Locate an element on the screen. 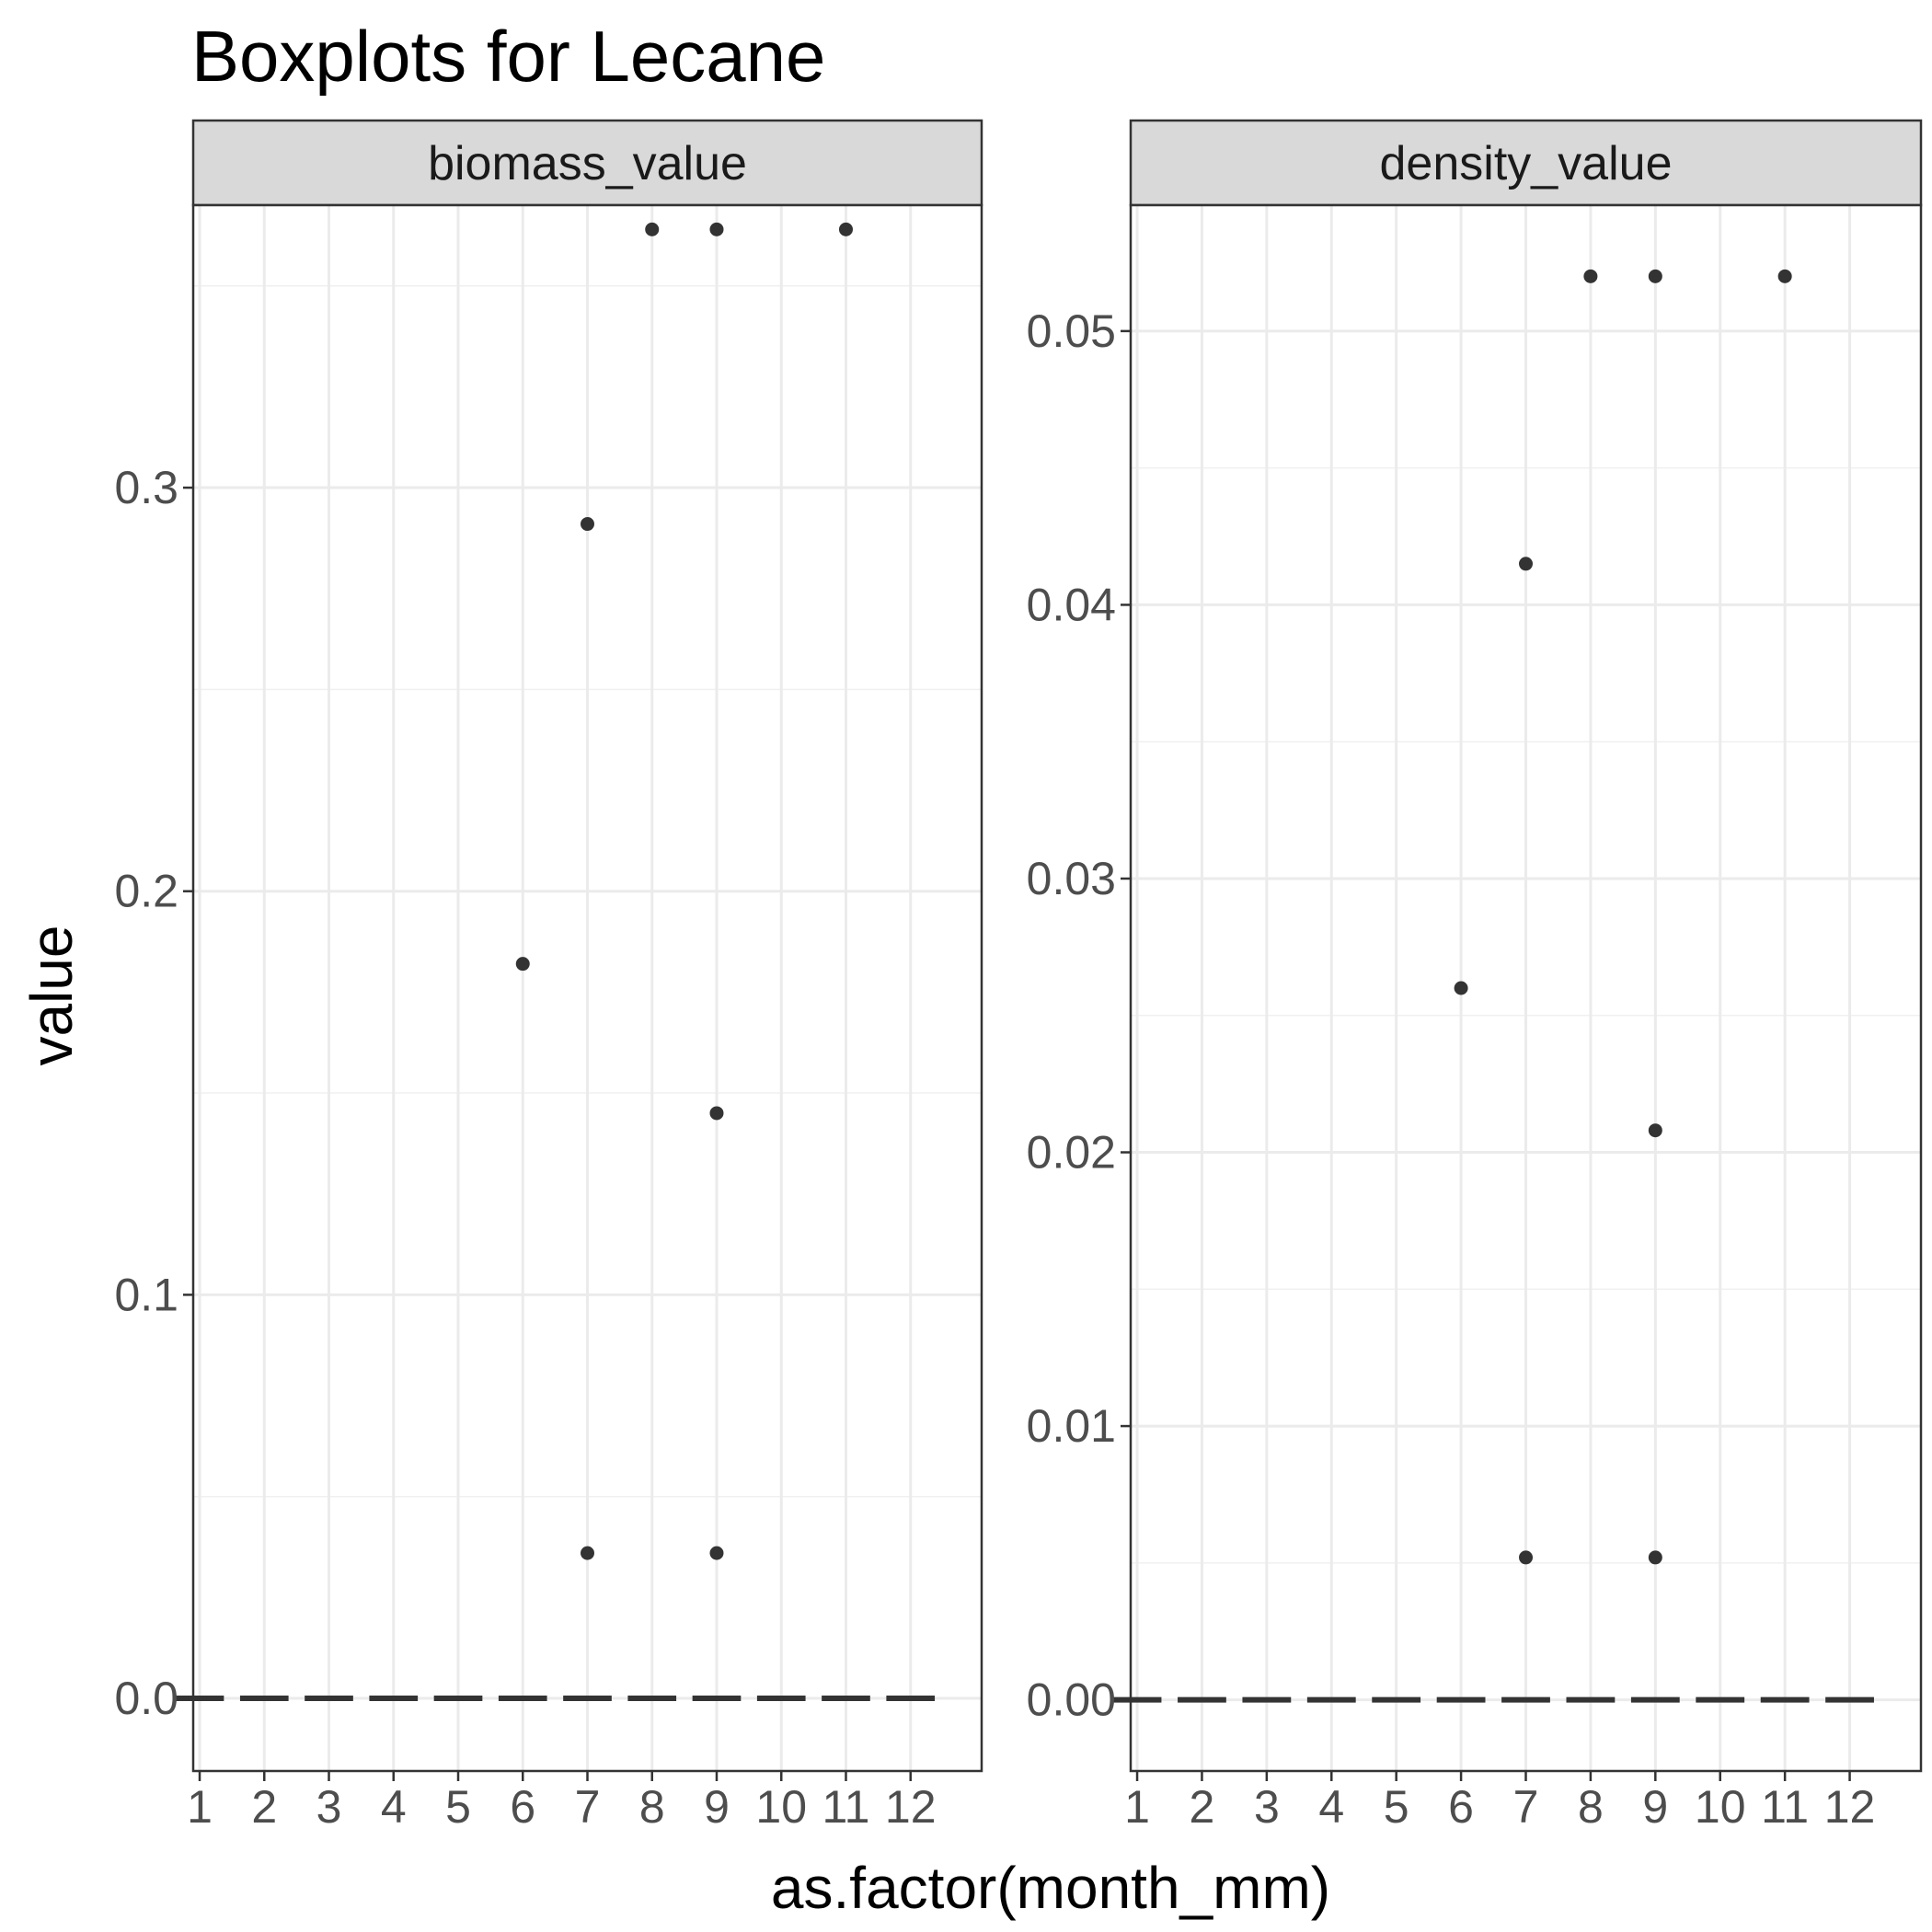 The height and width of the screenshot is (1932, 1932). y-tick-label: 0.01 is located at coordinates (1071, 1426).